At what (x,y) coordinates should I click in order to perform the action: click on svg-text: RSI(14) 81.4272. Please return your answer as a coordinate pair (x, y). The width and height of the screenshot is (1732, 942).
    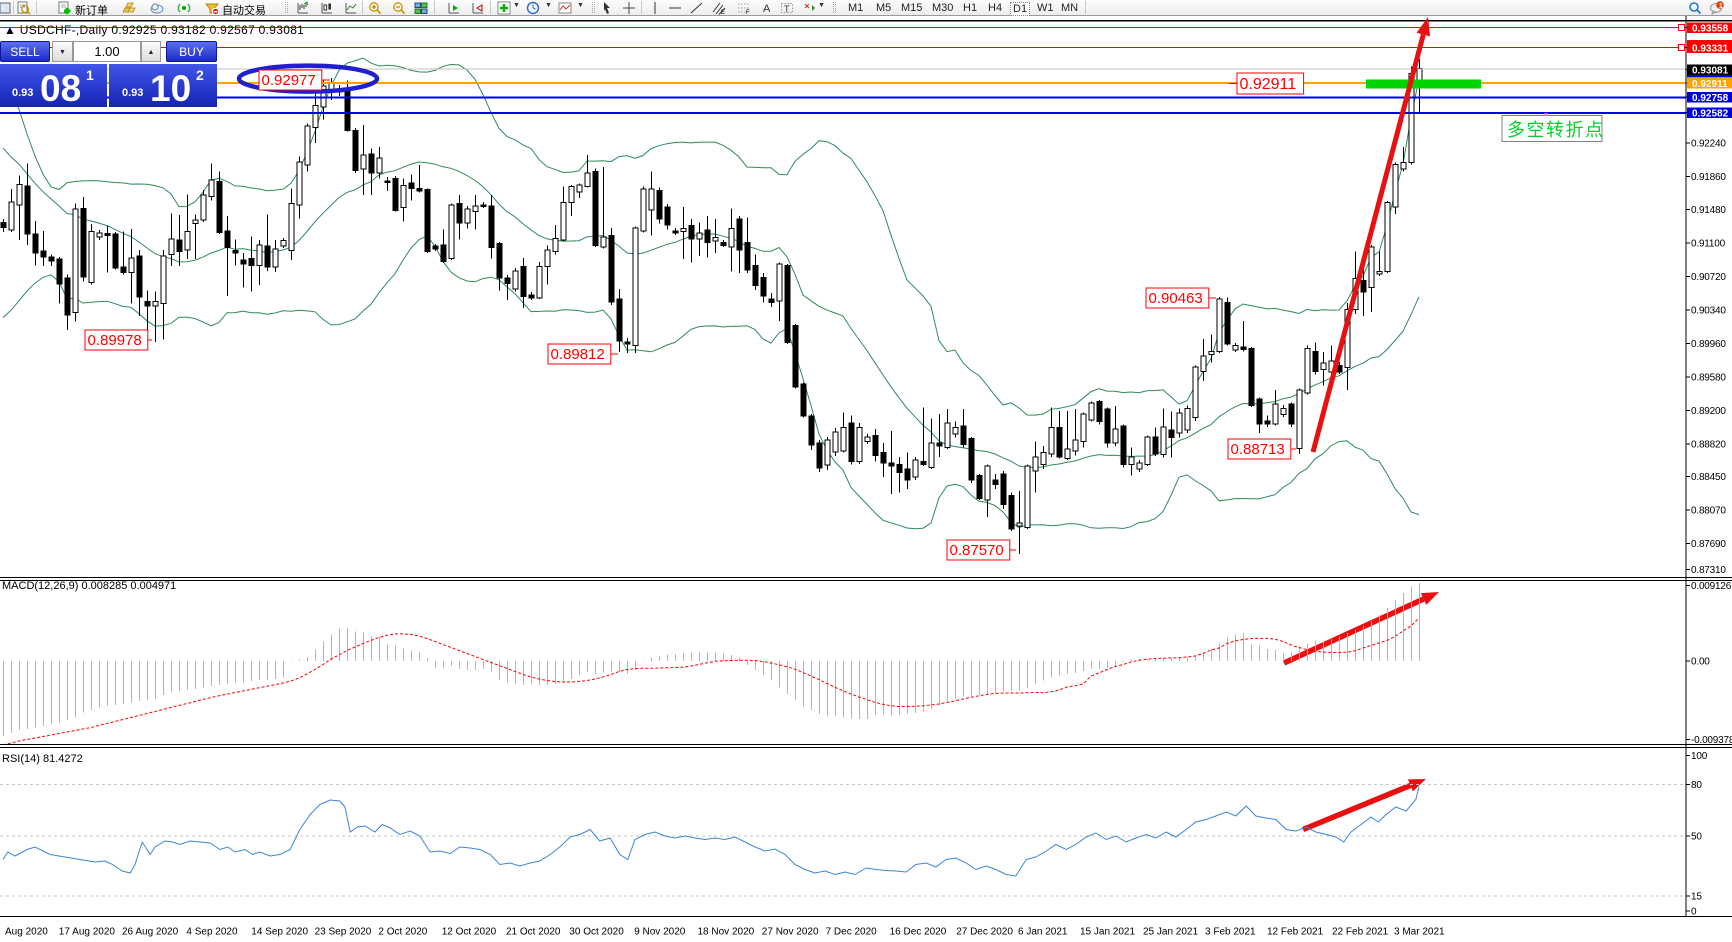
    Looking at the image, I should click on (42, 759).